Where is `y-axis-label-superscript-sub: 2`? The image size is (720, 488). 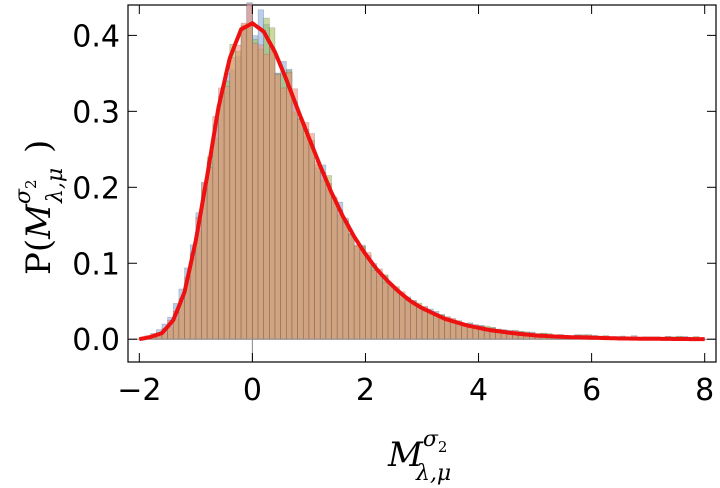
y-axis-label-superscript-sub: 2 is located at coordinates (31, 184).